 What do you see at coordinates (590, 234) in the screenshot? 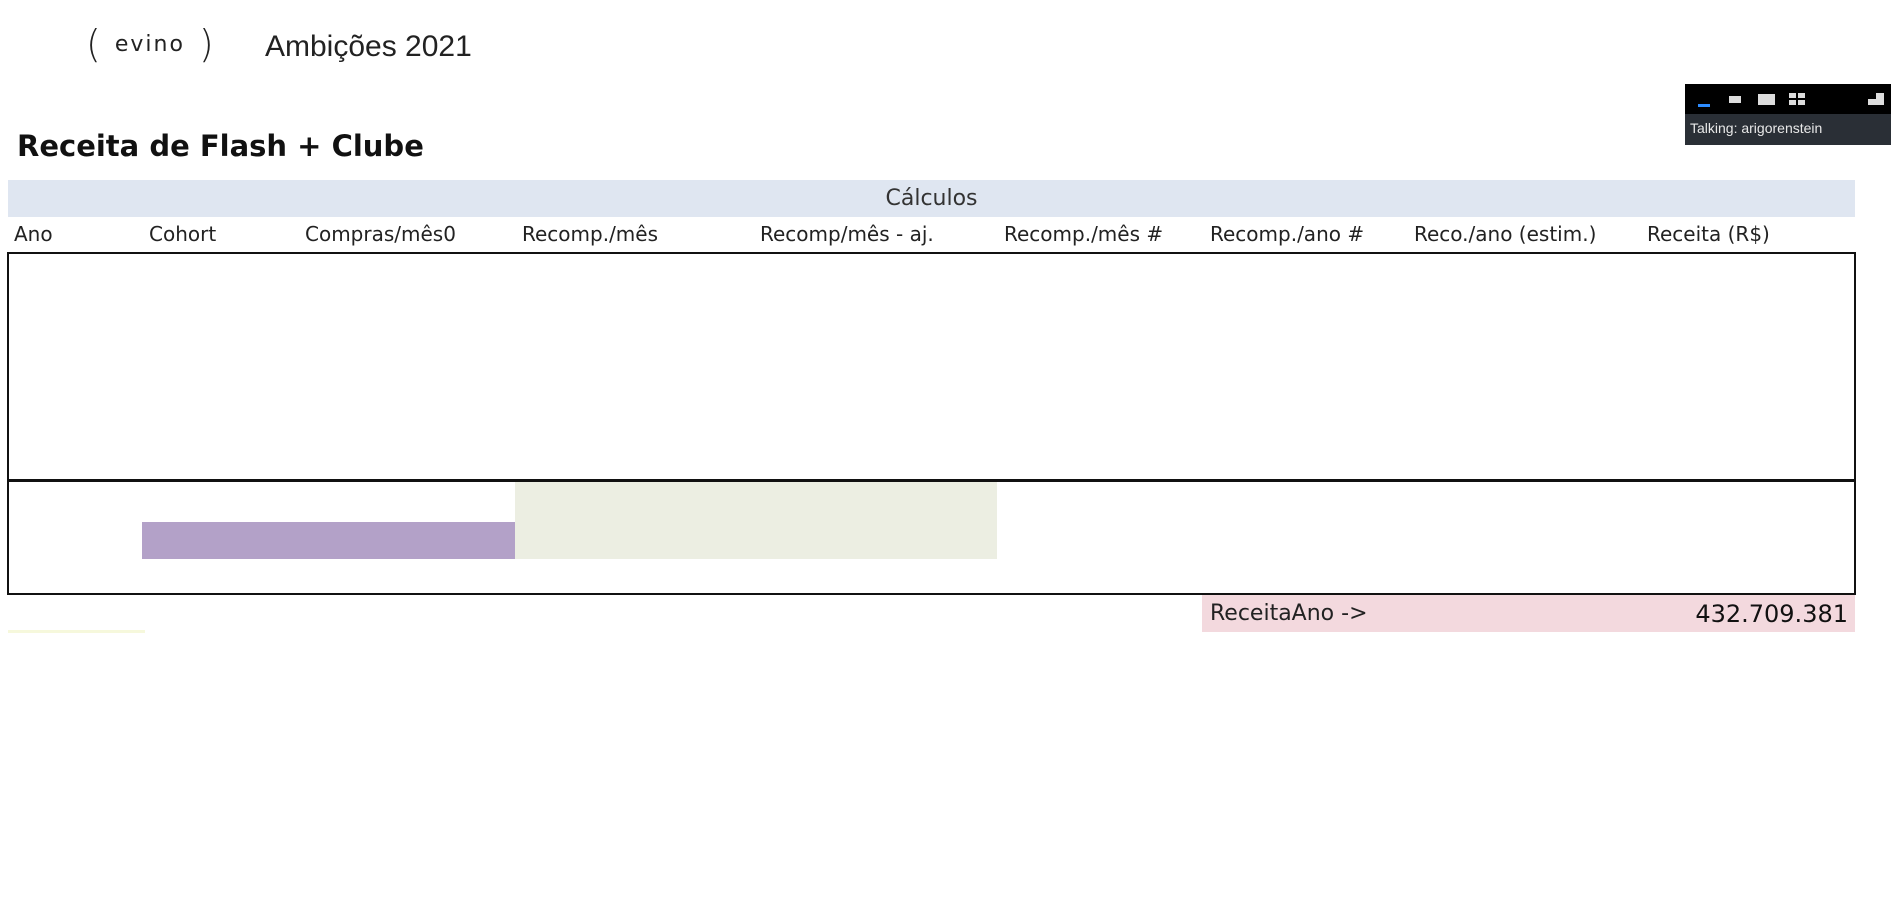
I see `column-header-recomp-mes: Recomp./mês` at bounding box center [590, 234].